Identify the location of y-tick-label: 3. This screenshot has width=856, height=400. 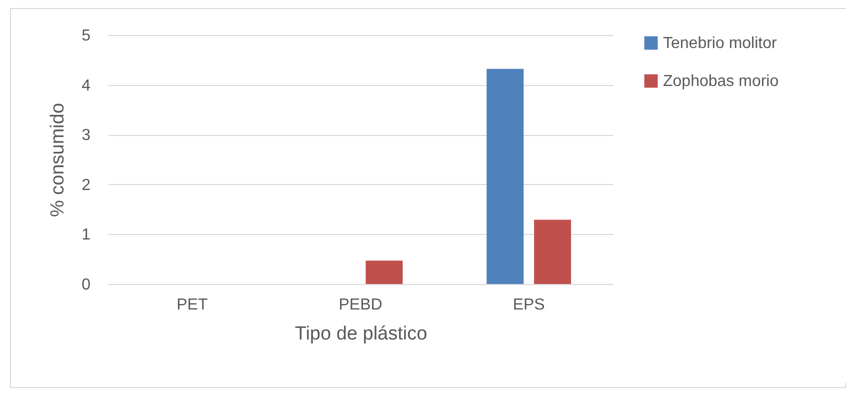
(86, 135).